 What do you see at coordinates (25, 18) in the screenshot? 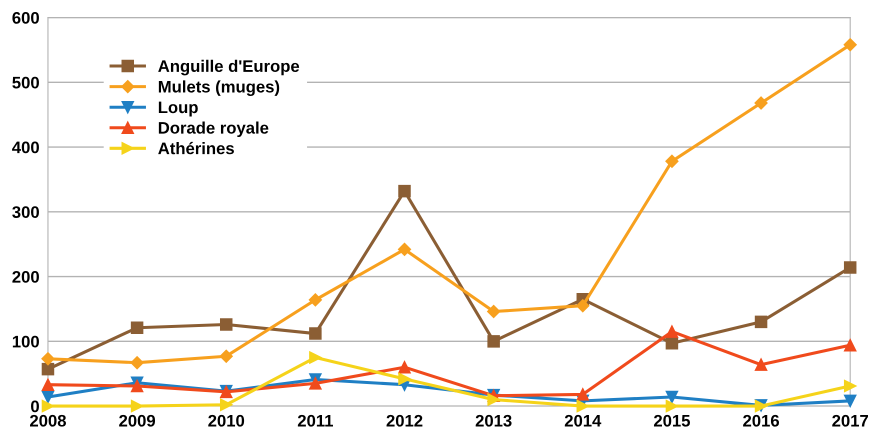
I see `y-tick-label: 600` at bounding box center [25, 18].